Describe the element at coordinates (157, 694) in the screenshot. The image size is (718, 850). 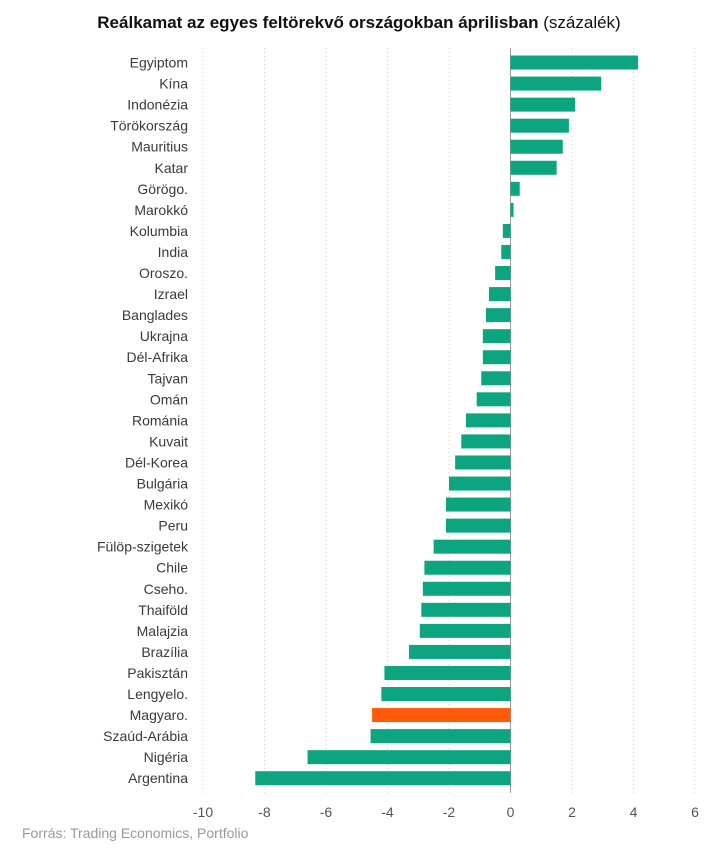
I see `category-label: Lengyelo.` at that location.